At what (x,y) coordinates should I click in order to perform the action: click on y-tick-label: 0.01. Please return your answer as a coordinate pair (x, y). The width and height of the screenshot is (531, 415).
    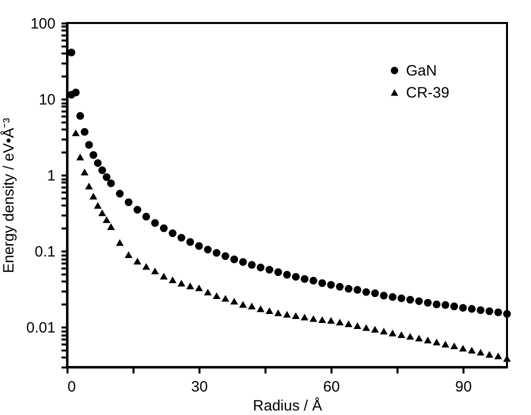
    Looking at the image, I should click on (41, 328).